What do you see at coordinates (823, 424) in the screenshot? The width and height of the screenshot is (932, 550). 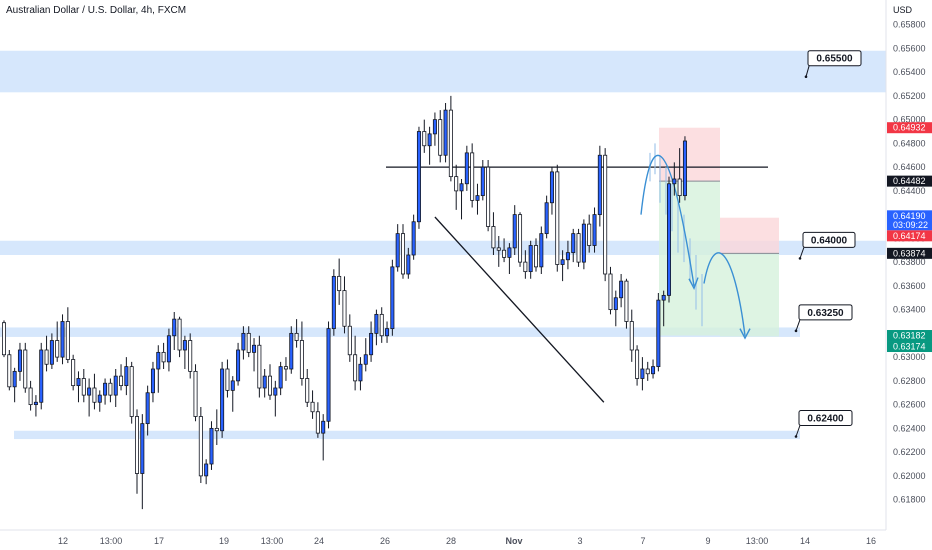 I see `price-callout: 0.62400` at bounding box center [823, 424].